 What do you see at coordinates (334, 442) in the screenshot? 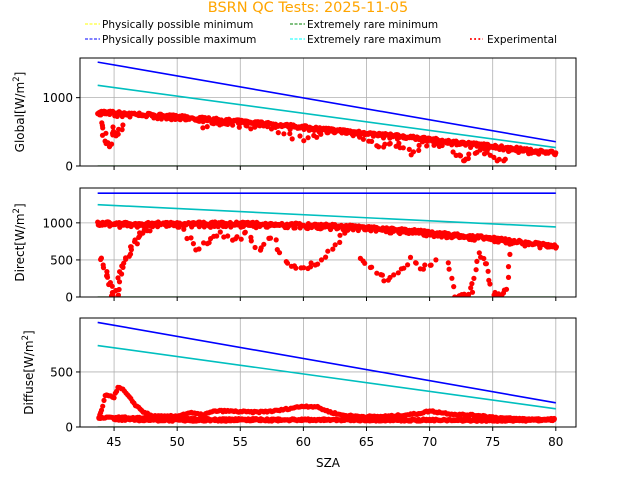
I see `x-axis-ticks: 45 50 55 60 65 70 75 80` at bounding box center [334, 442].